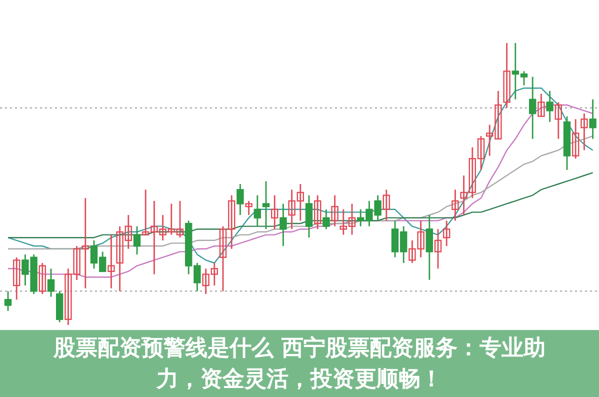  What do you see at coordinates (299, 364) in the screenshot?
I see `text: 股票配资预警线是什么 西宁股票配资服务：专业助力，资金灵活，投资更顺畅！` at bounding box center [299, 364].